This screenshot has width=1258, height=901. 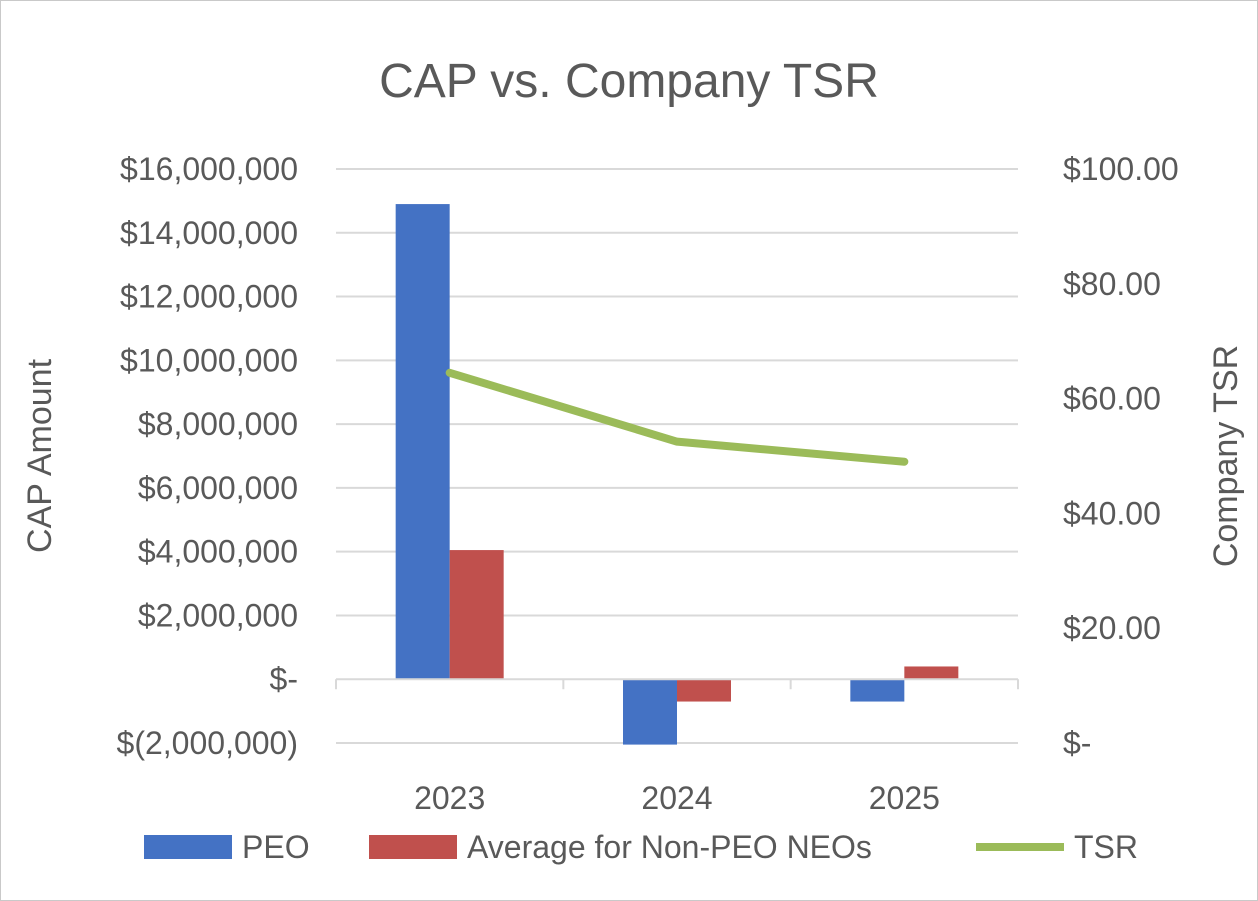 I want to click on bar-average-for-non-peo-neos-2025, so click(x=931, y=673).